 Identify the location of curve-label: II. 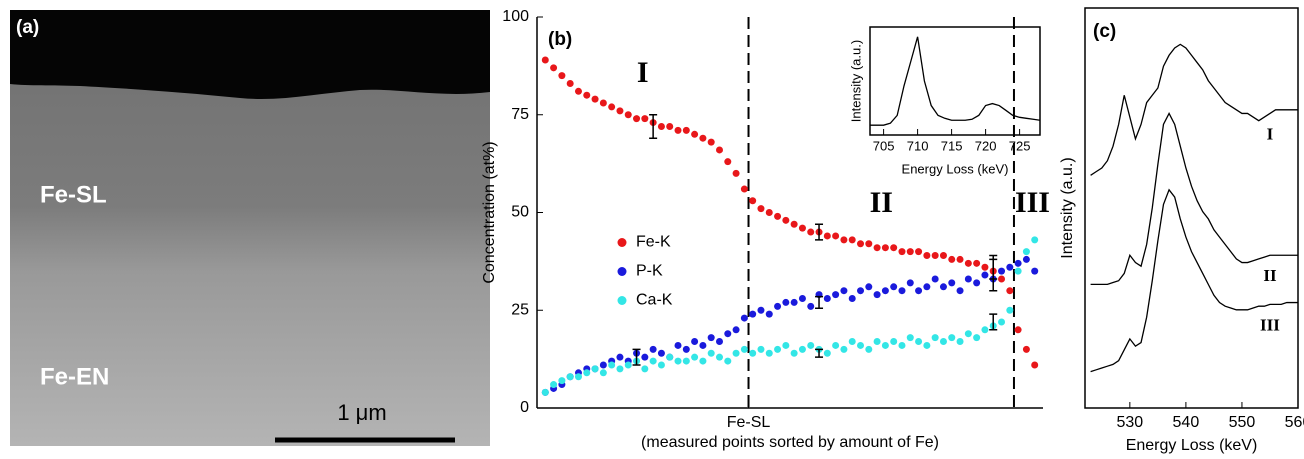
(1270, 275).